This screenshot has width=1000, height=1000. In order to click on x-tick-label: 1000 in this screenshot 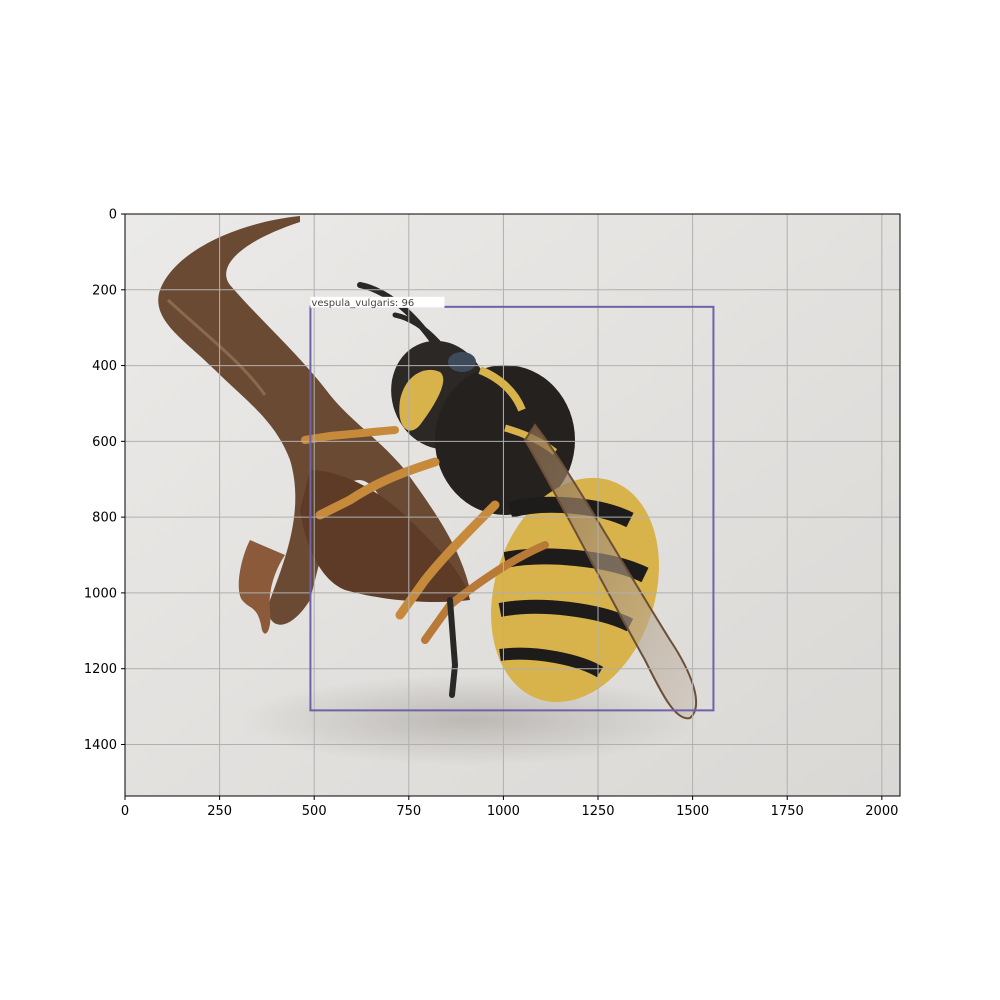, I will do `click(503, 811)`.